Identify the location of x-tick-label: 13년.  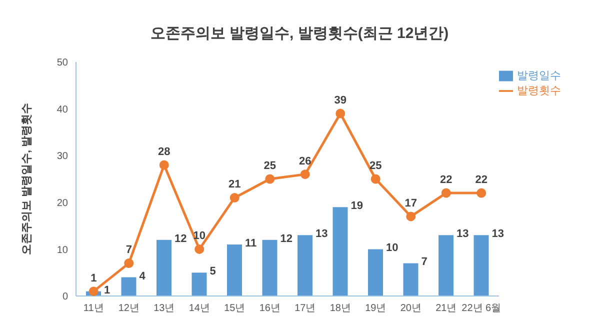
(164, 308).